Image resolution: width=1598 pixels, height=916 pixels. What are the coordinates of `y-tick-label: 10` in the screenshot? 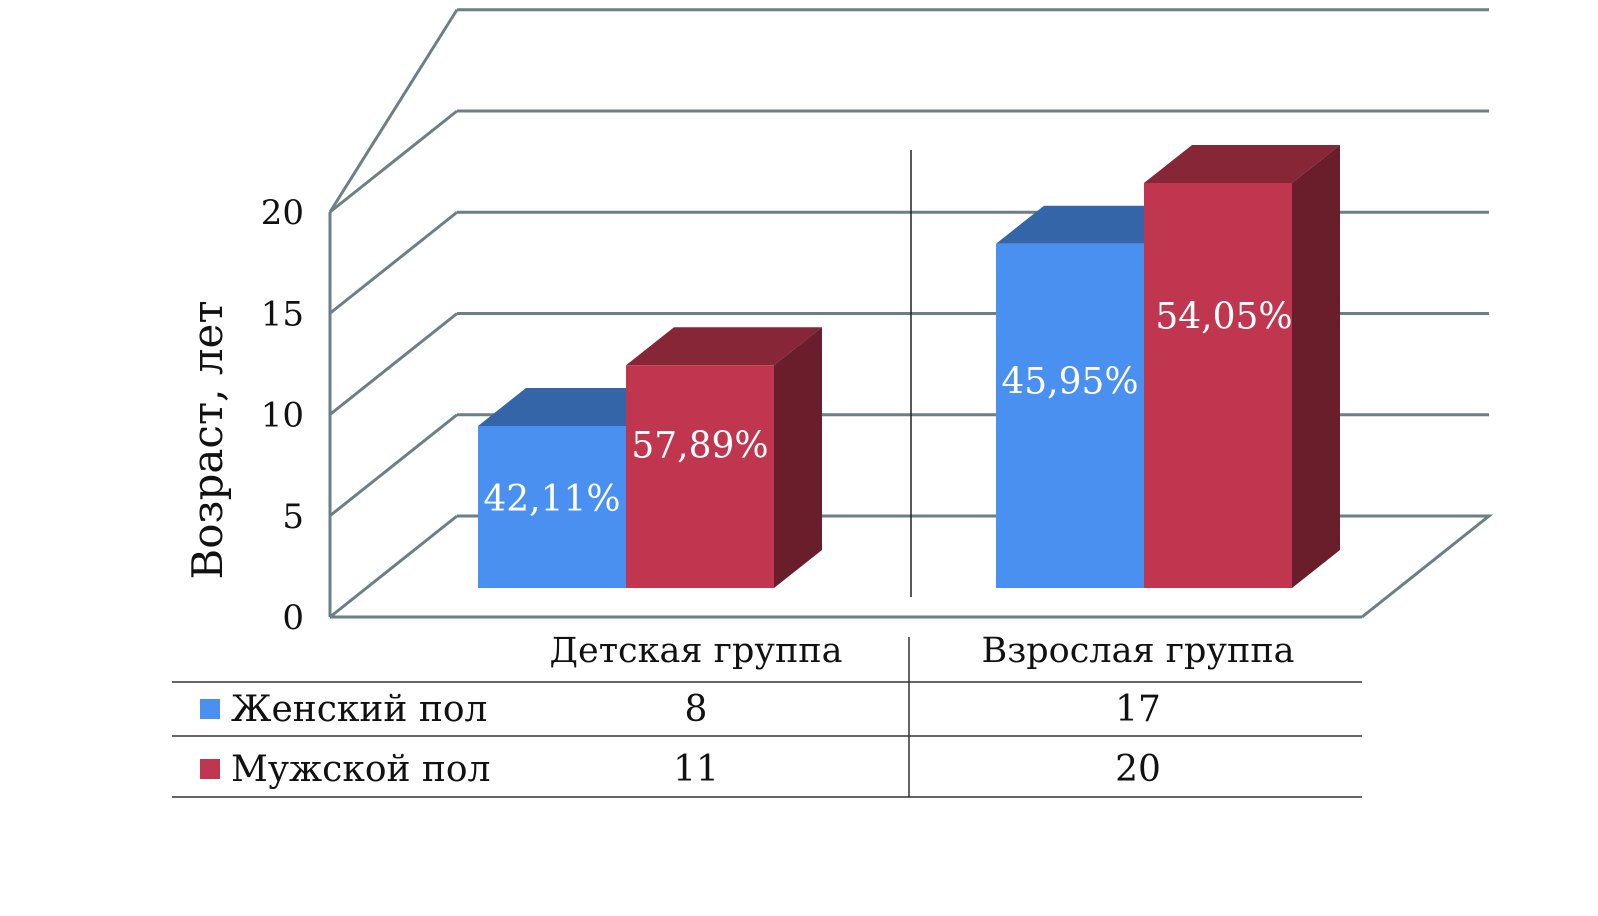 It's located at (282, 416).